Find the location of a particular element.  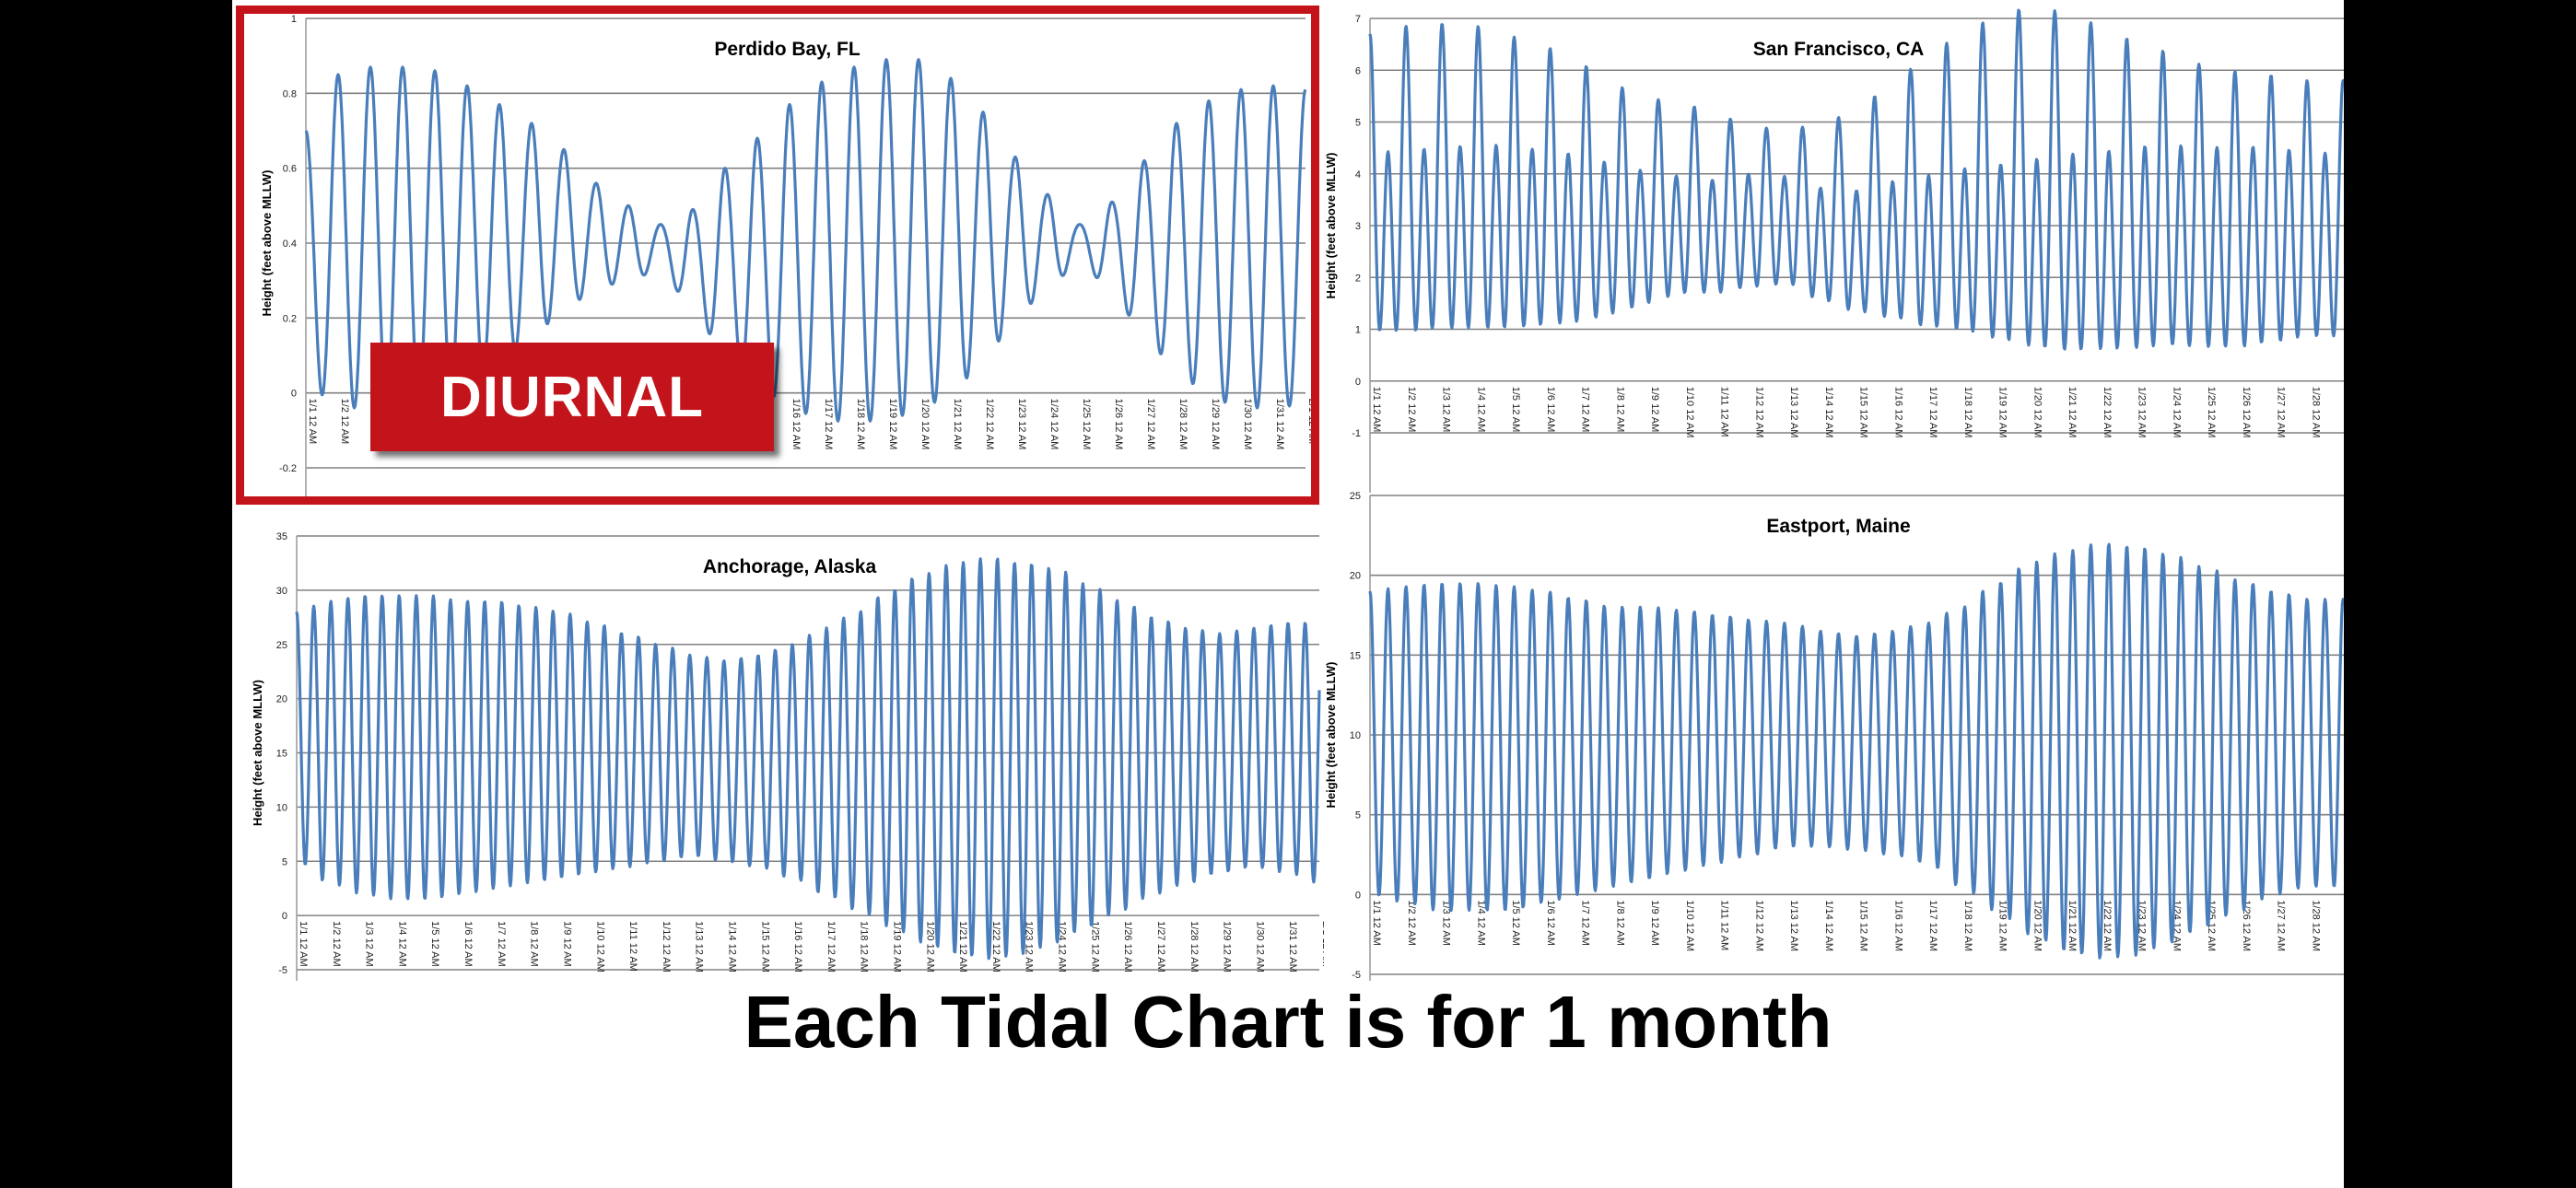

x-tick-label: 1/30 12 AM is located at coordinates (1259, 947).